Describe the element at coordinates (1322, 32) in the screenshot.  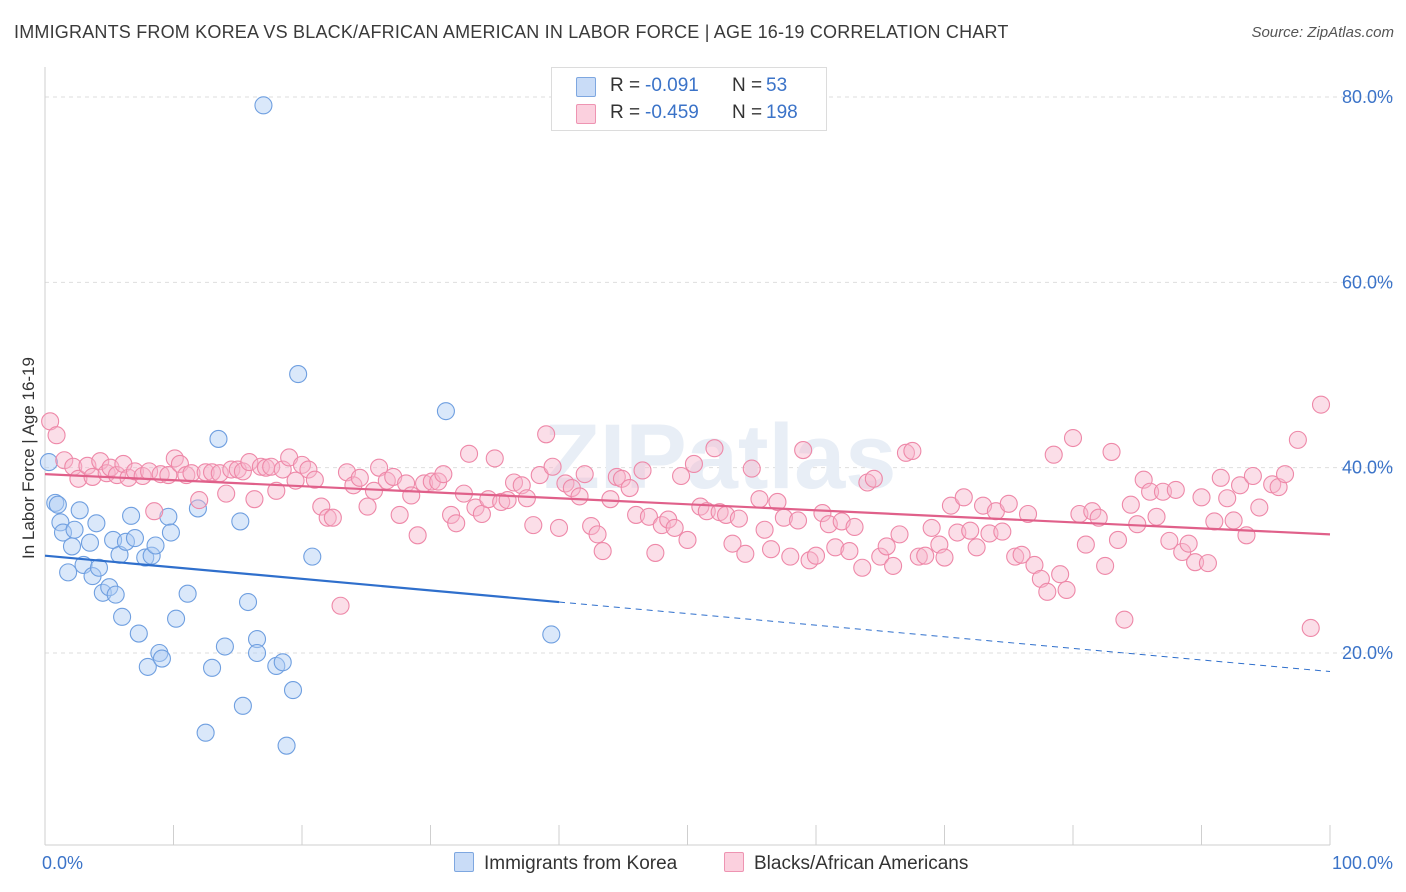
I see `source-label: Source: ZipAtlas.com` at that location.